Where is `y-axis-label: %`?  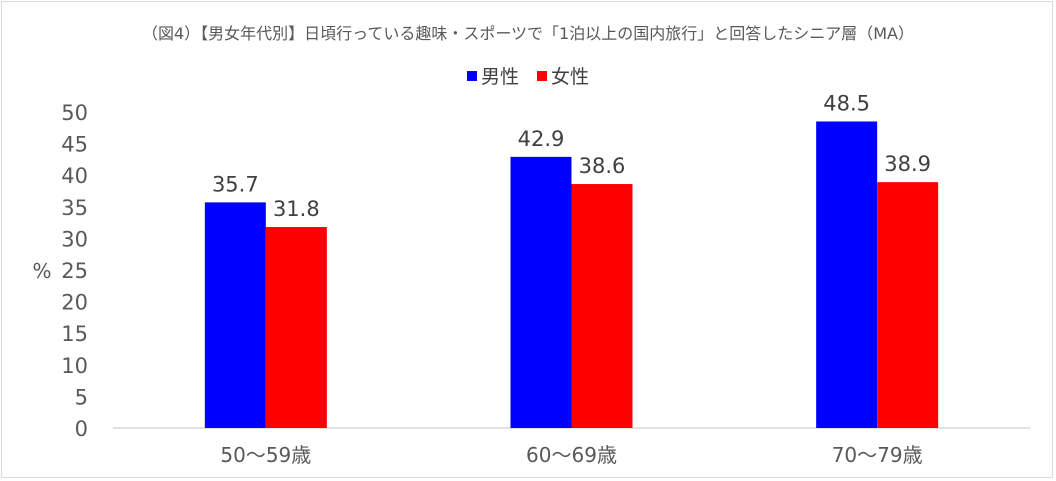 y-axis-label: % is located at coordinates (41, 271).